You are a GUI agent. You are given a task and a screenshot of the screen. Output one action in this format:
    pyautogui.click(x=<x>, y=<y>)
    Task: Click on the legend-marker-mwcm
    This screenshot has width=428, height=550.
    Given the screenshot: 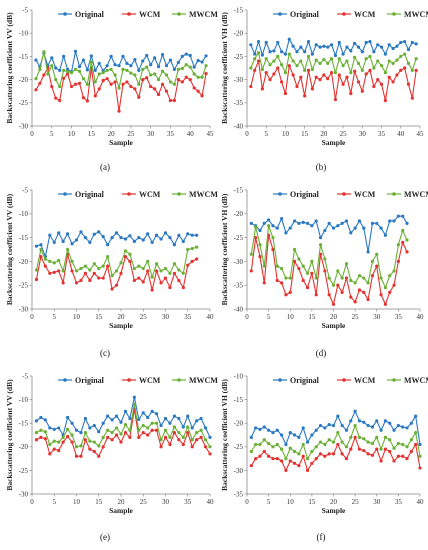 What is the action you would take?
    pyautogui.click(x=394, y=194)
    